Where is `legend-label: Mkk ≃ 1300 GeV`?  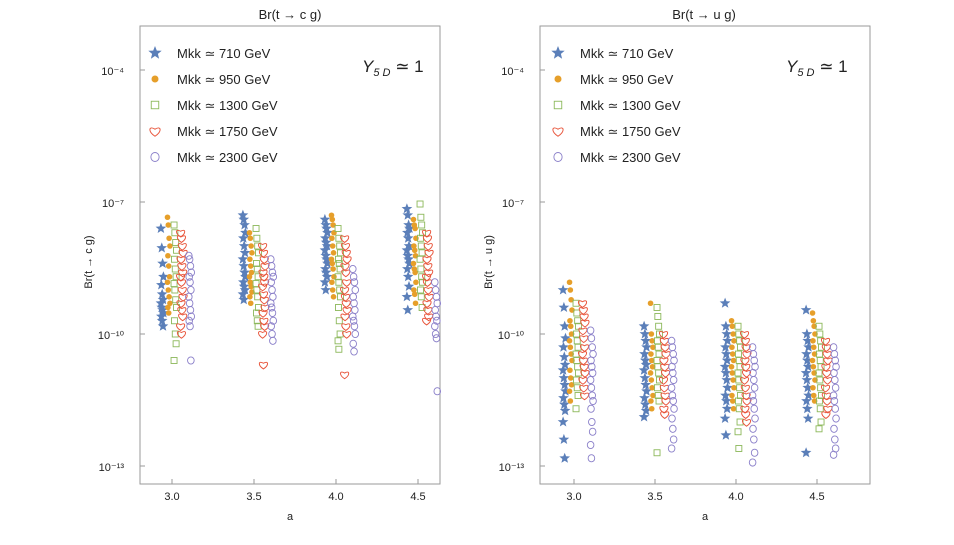
legend-label: Mkk ≃ 1300 GeV is located at coordinates (227, 105).